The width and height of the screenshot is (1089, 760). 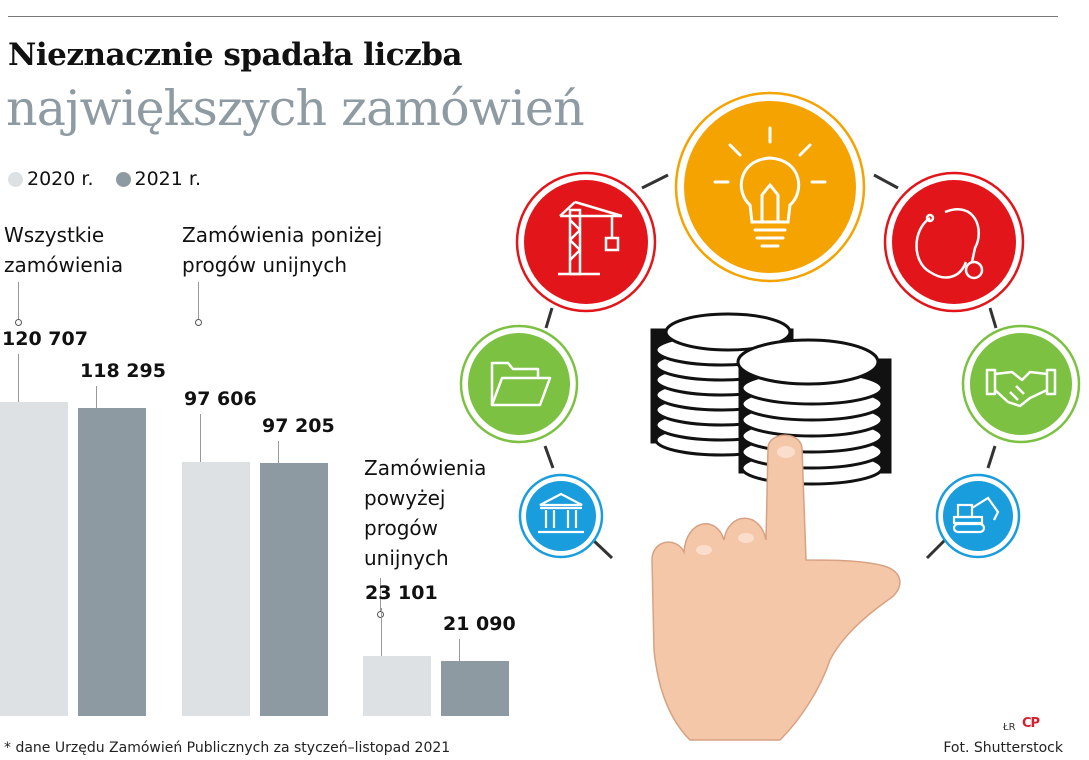 What do you see at coordinates (479, 624) in the screenshot?
I see `value-label-above-2021: 21 090` at bounding box center [479, 624].